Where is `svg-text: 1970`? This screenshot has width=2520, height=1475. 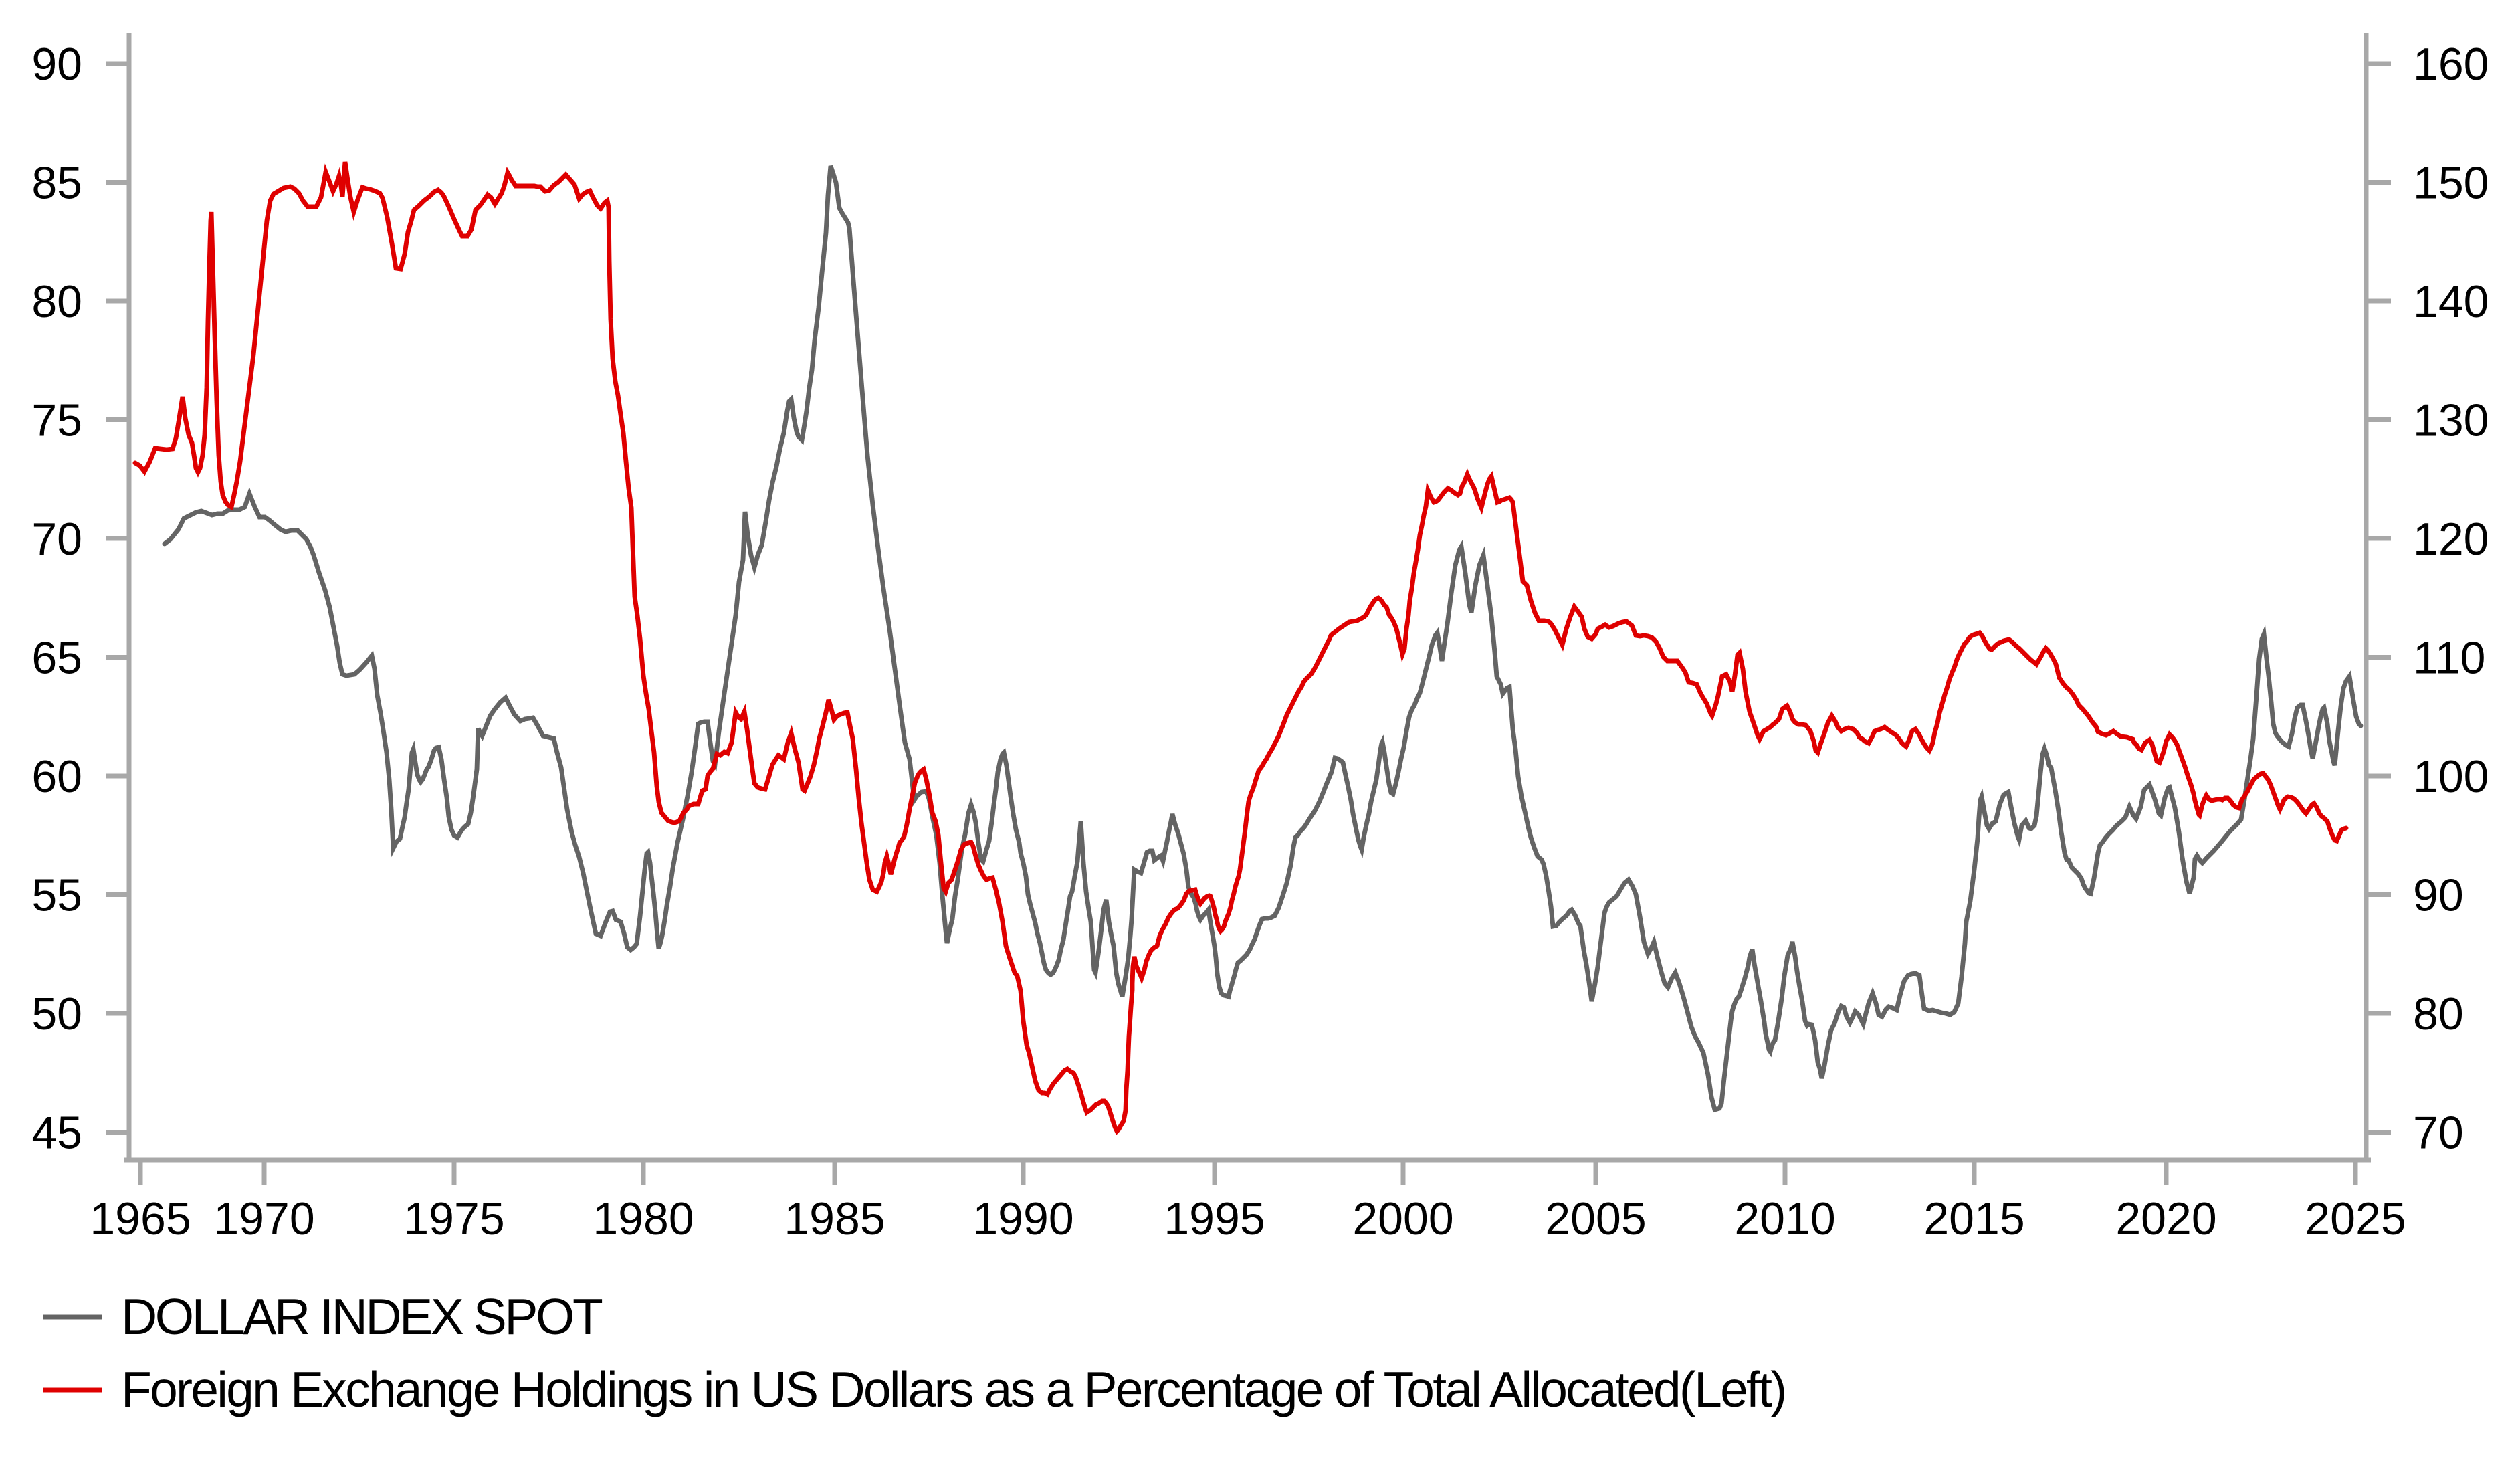
svg-text: 1970 is located at coordinates (263, 1218).